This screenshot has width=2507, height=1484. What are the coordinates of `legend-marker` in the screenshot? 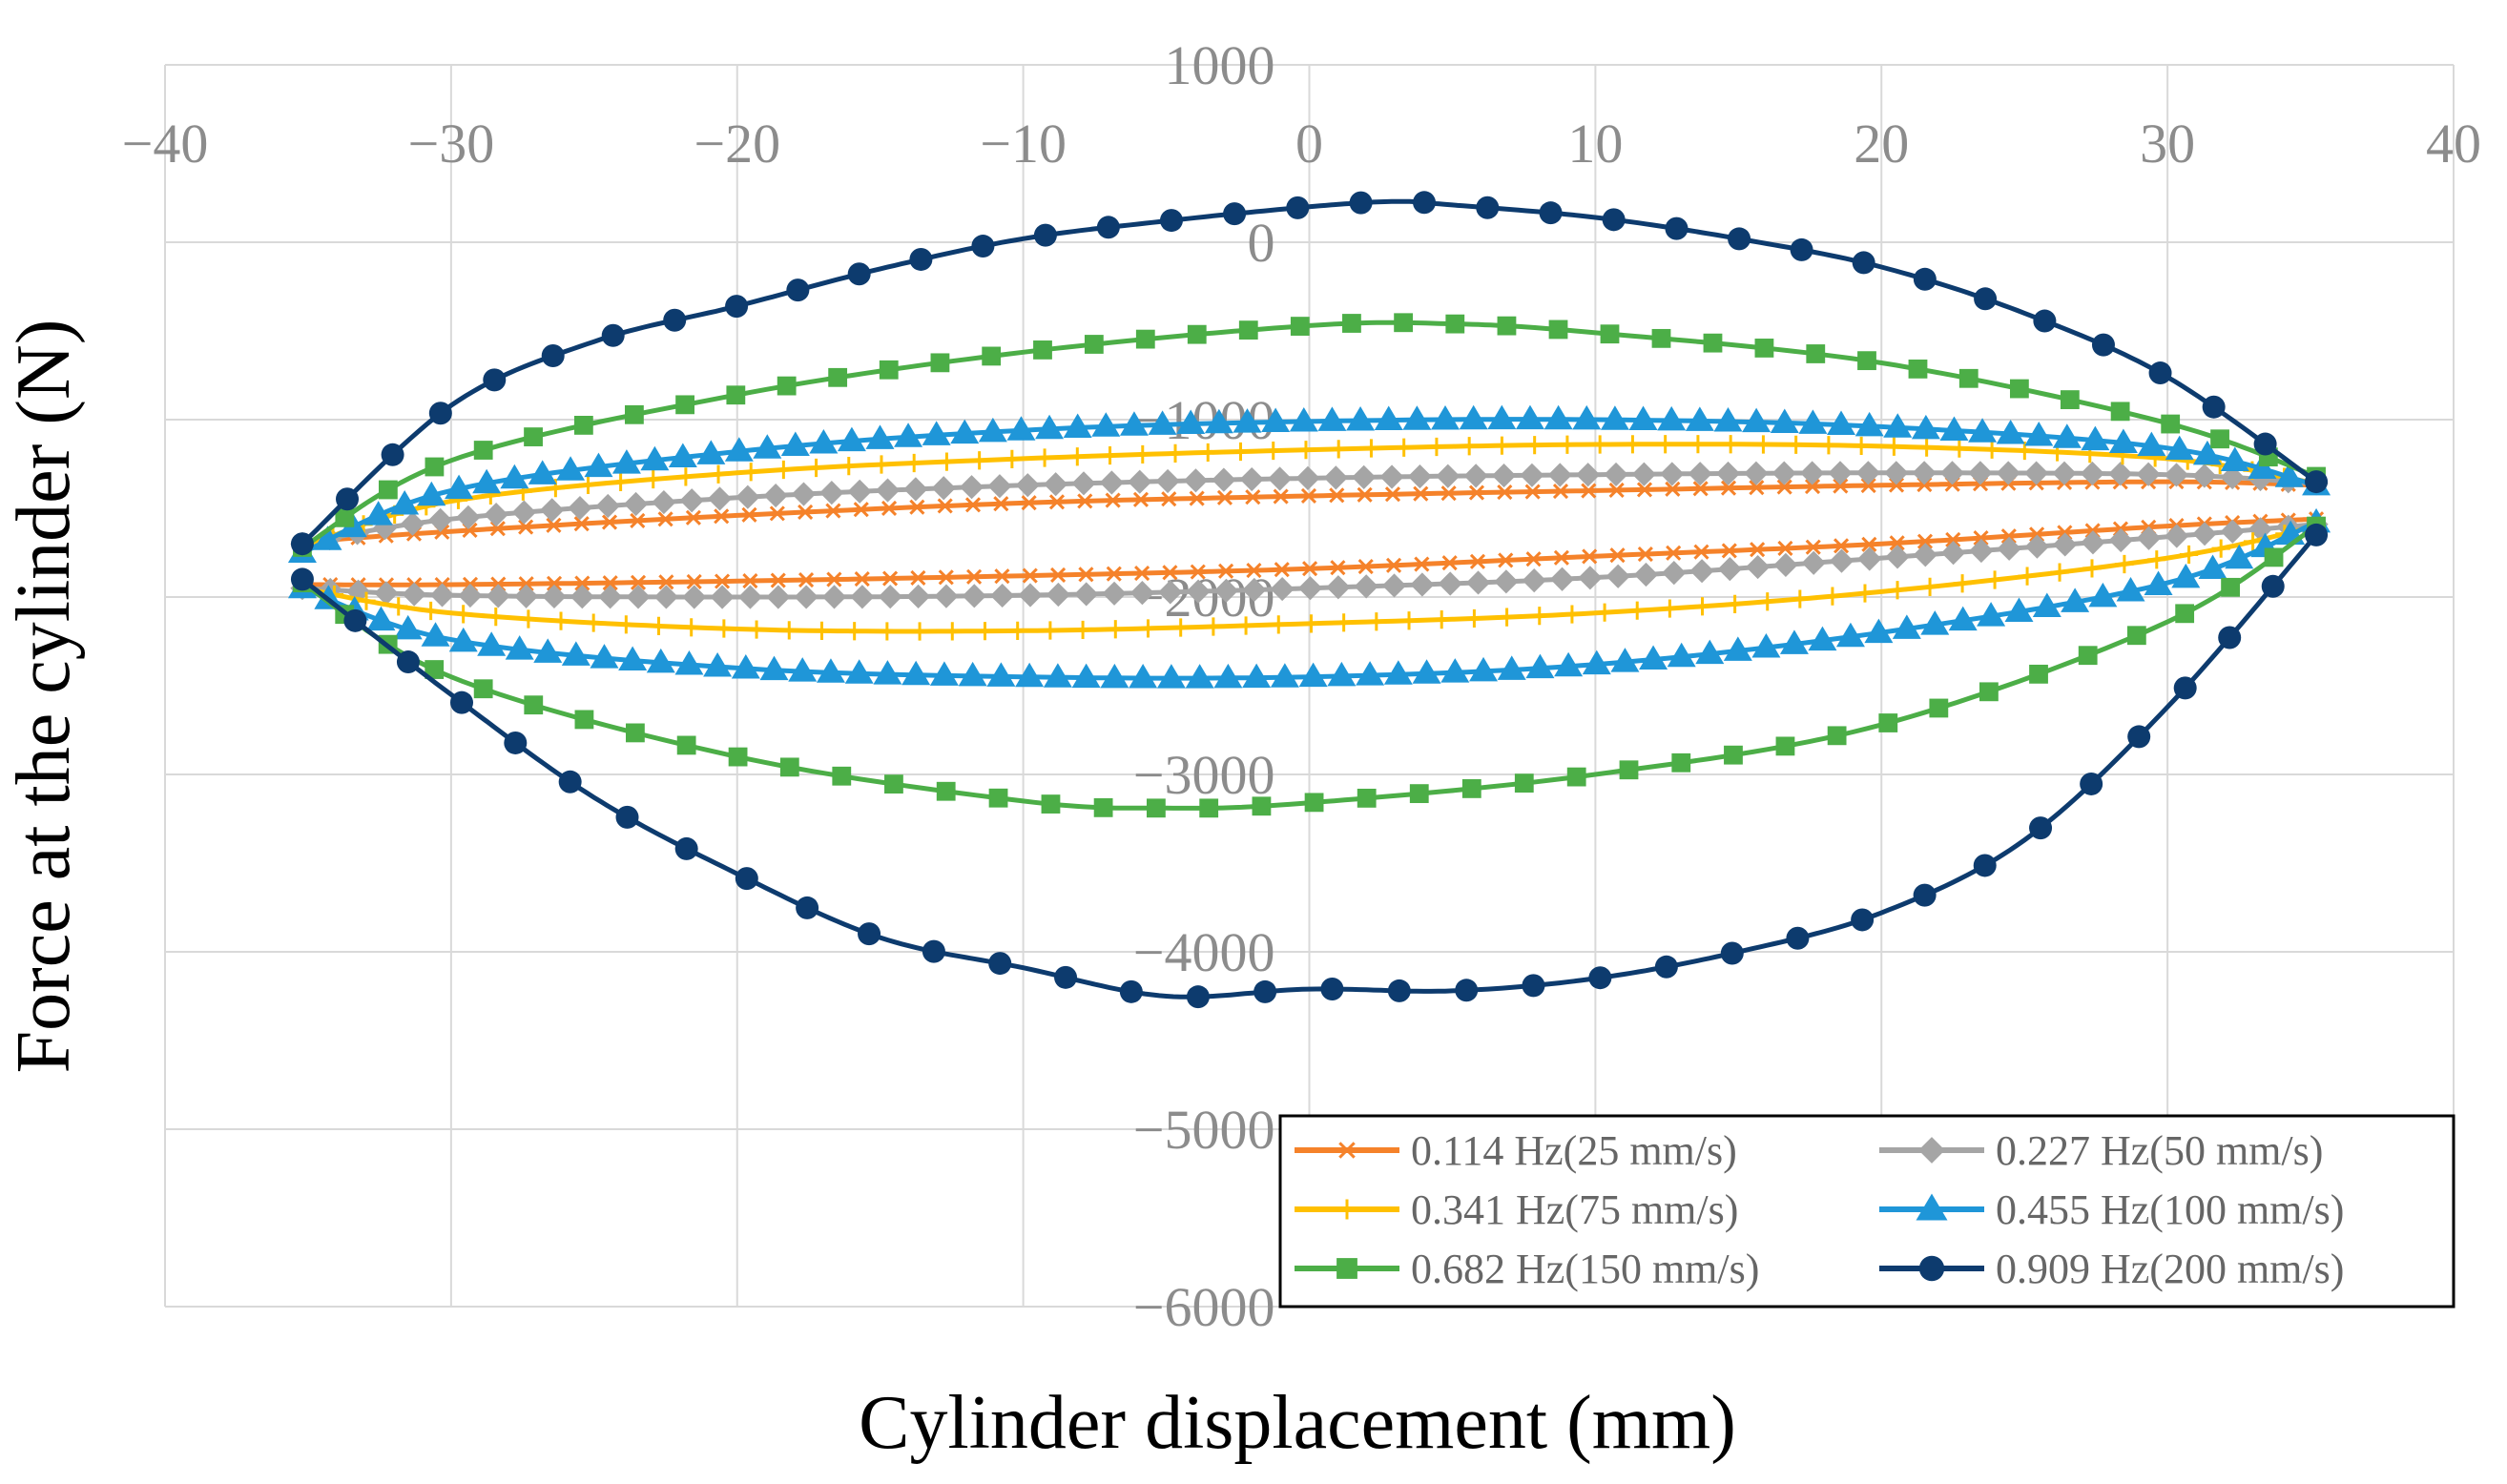 It's located at (1932, 1207).